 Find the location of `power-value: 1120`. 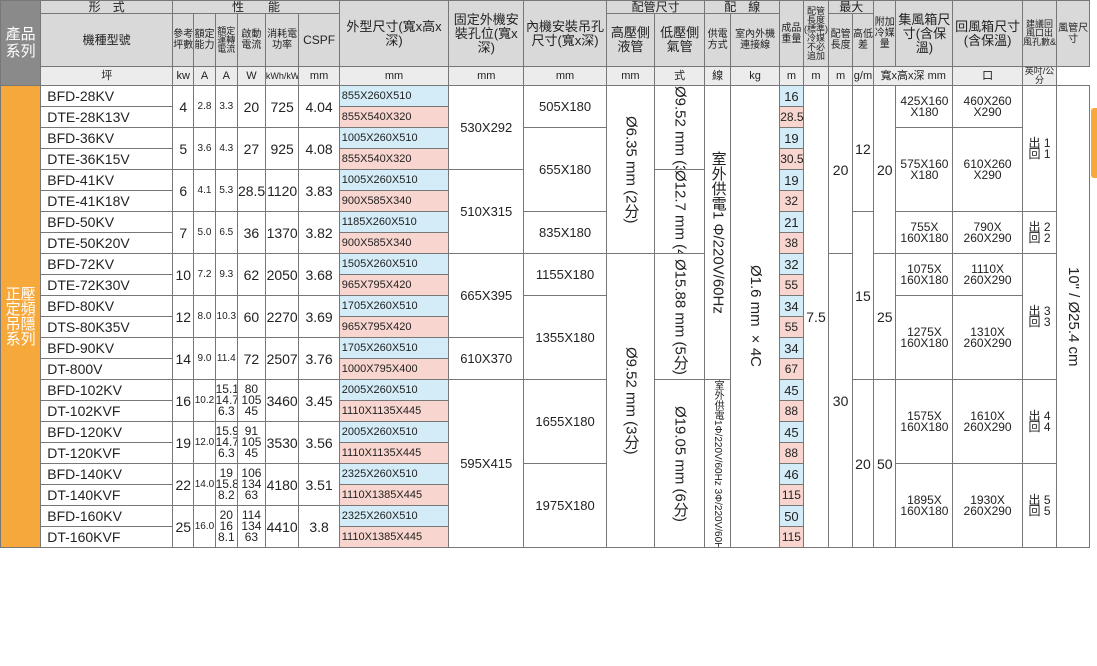

power-value: 1120 is located at coordinates (282, 190).